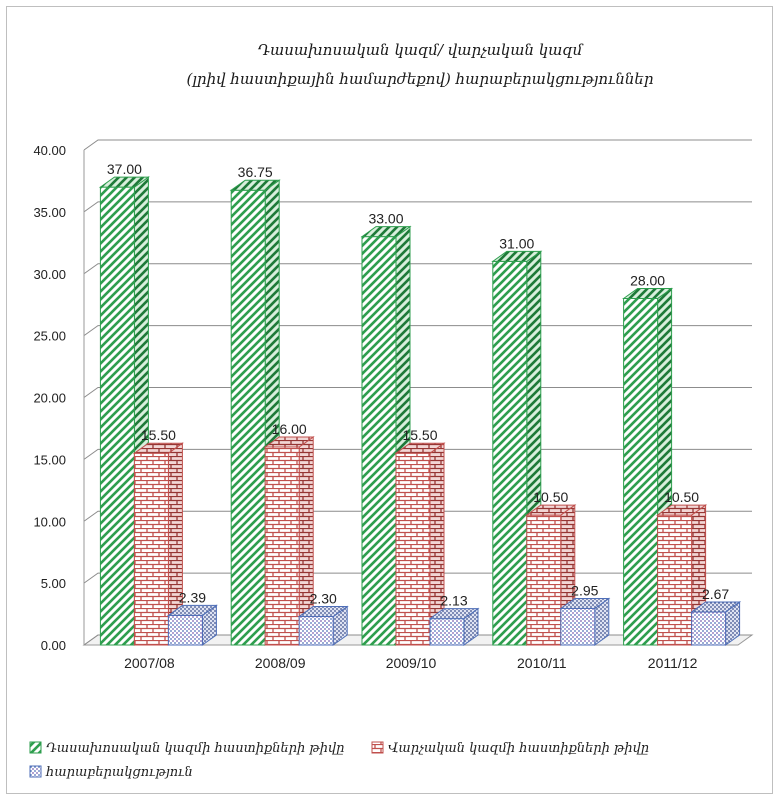  I want to click on legend-label: Դասախոսական կազմի հաստիքների թիվը, so click(195, 748).